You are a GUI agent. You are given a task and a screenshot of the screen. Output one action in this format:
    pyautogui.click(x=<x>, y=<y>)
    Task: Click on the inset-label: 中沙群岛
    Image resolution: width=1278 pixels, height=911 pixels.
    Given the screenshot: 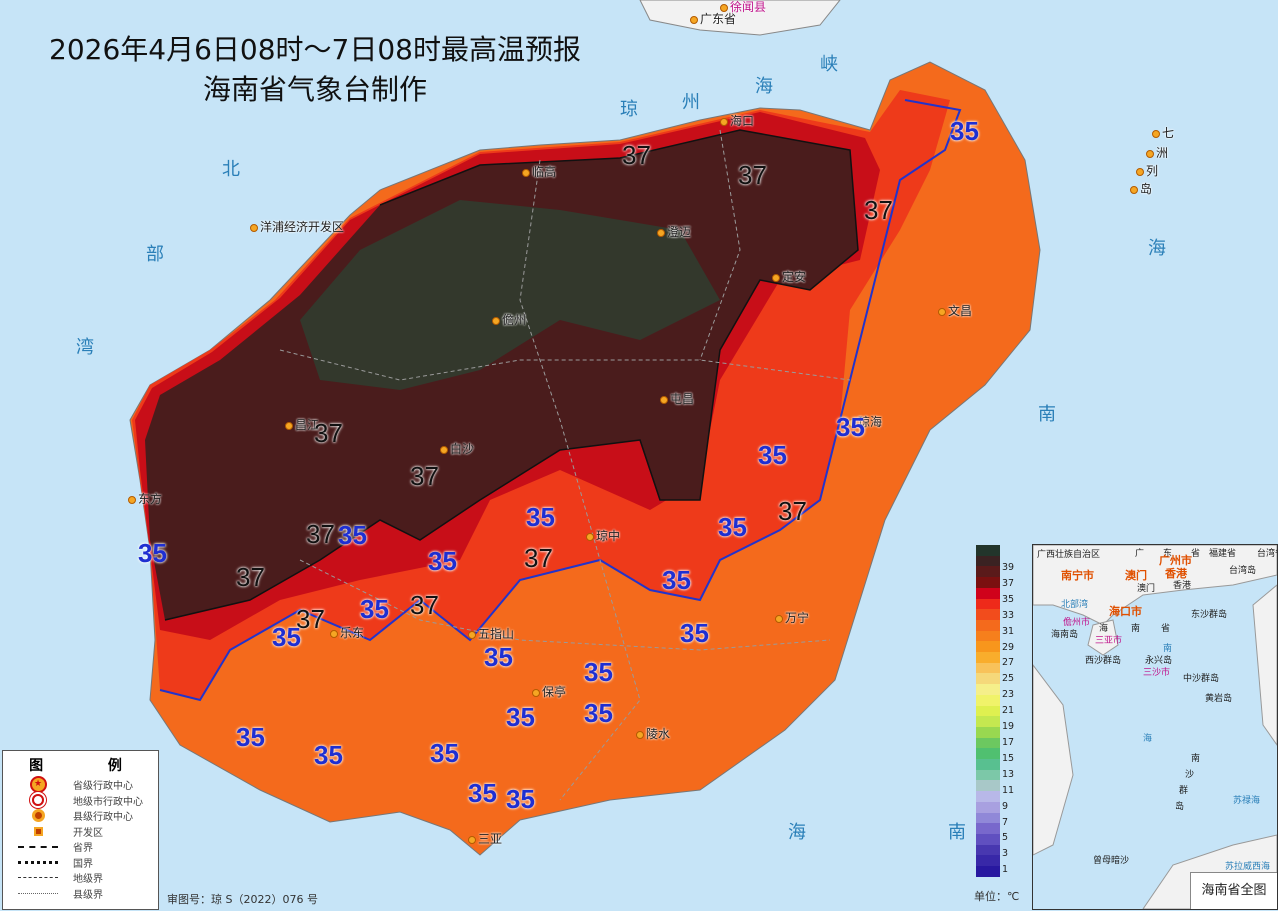 What is the action you would take?
    pyautogui.click(x=1201, y=679)
    